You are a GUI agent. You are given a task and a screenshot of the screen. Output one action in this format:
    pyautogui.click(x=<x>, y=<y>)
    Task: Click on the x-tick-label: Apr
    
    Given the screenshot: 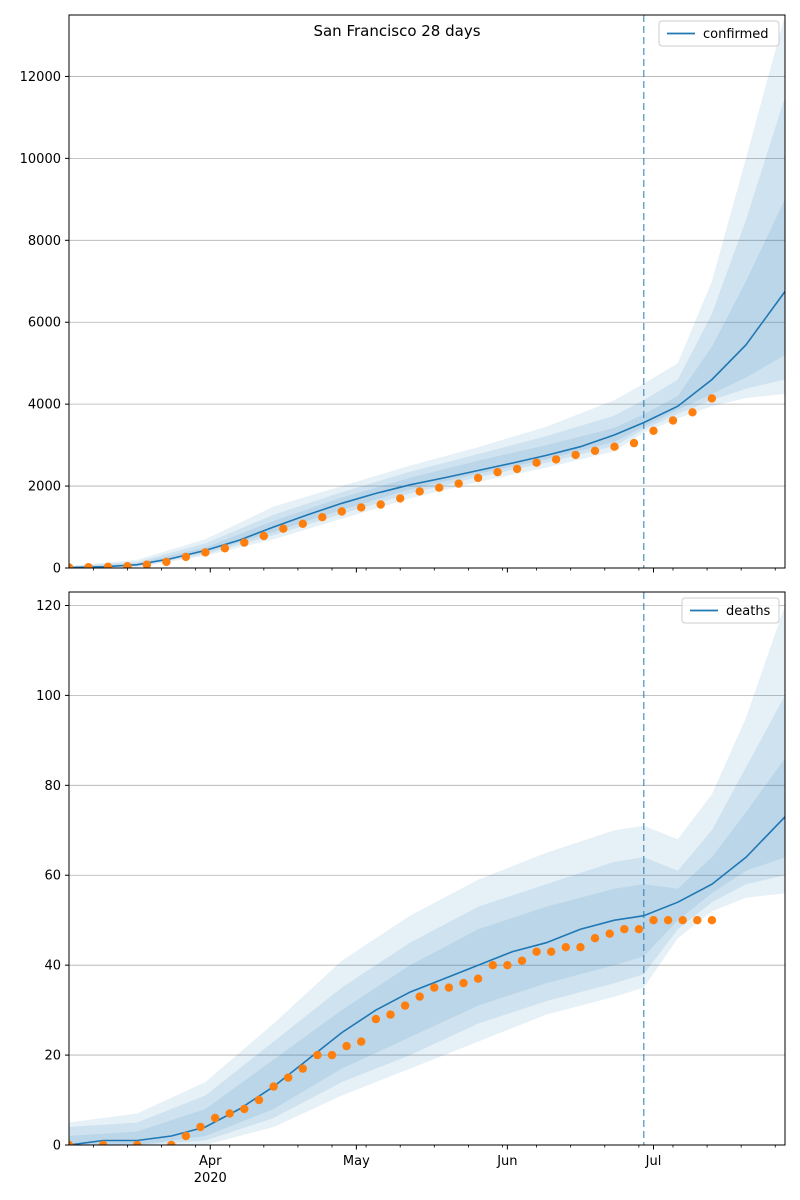 What is the action you would take?
    pyautogui.click(x=210, y=1161)
    